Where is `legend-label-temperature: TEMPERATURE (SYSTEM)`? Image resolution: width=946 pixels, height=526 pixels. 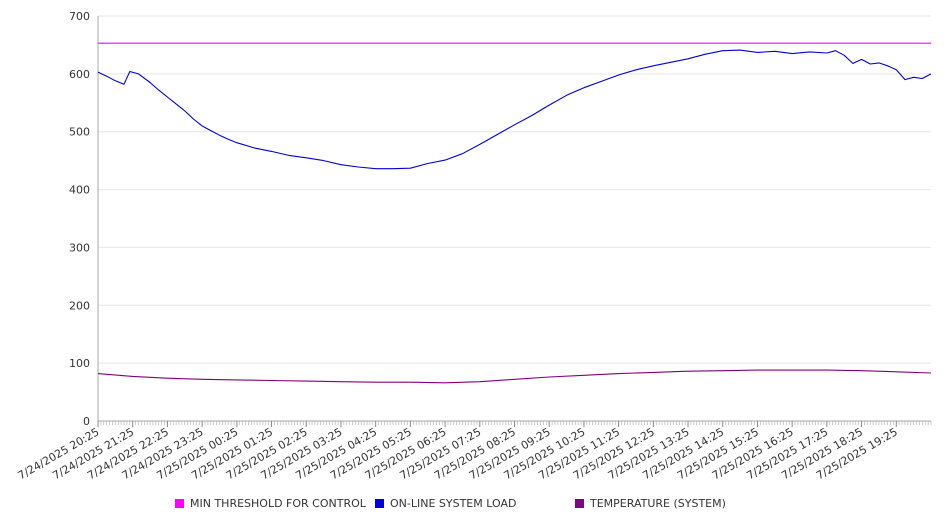 legend-label-temperature: TEMPERATURE (SYSTEM) is located at coordinates (658, 503).